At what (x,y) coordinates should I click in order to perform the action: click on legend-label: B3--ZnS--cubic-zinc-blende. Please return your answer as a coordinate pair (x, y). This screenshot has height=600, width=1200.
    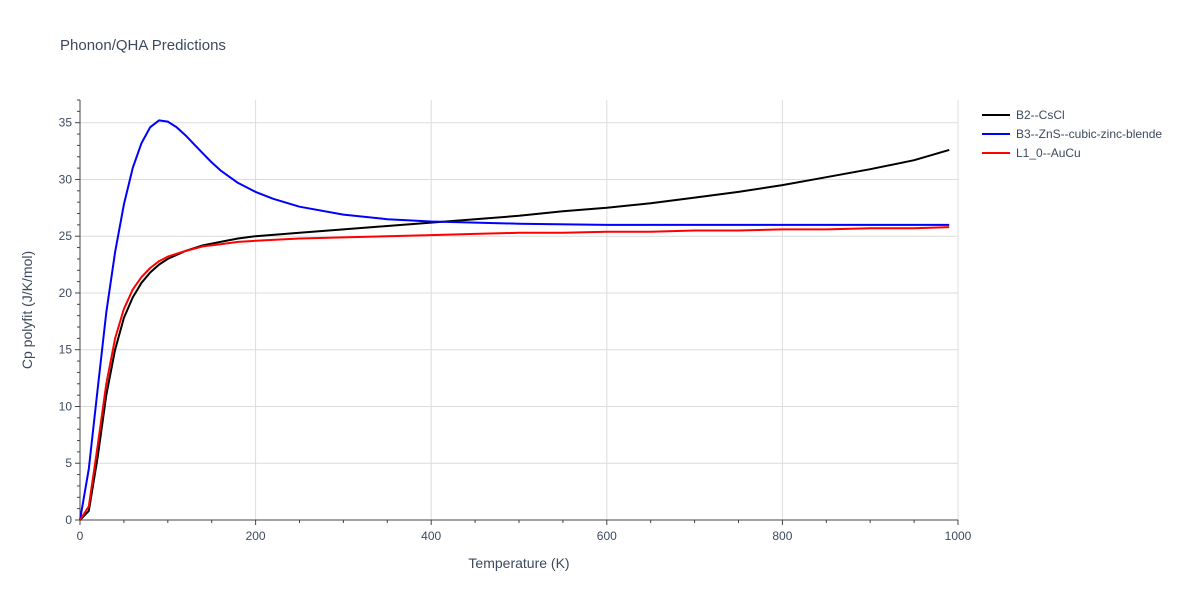
    Looking at the image, I should click on (1089, 134).